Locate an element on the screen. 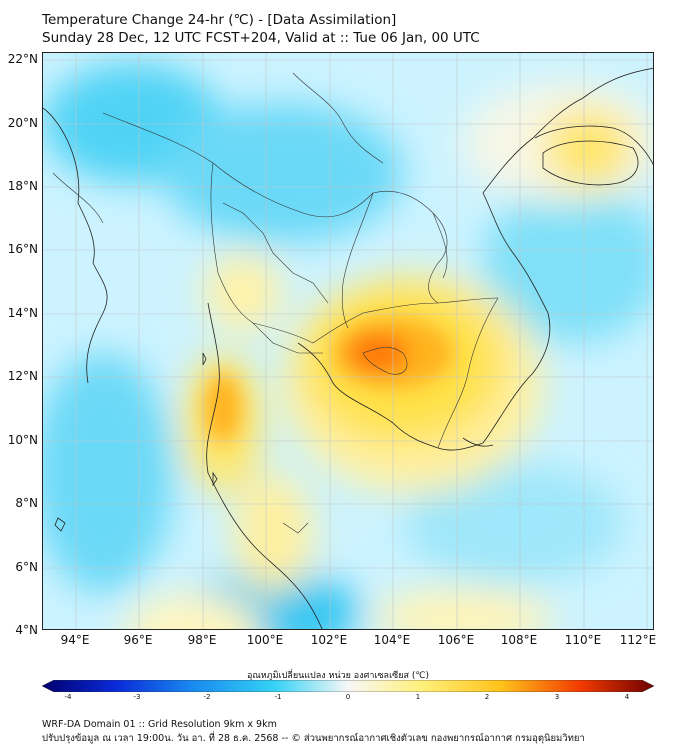 The width and height of the screenshot is (676, 756). lon-label-96e: 96°E is located at coordinates (138, 640).